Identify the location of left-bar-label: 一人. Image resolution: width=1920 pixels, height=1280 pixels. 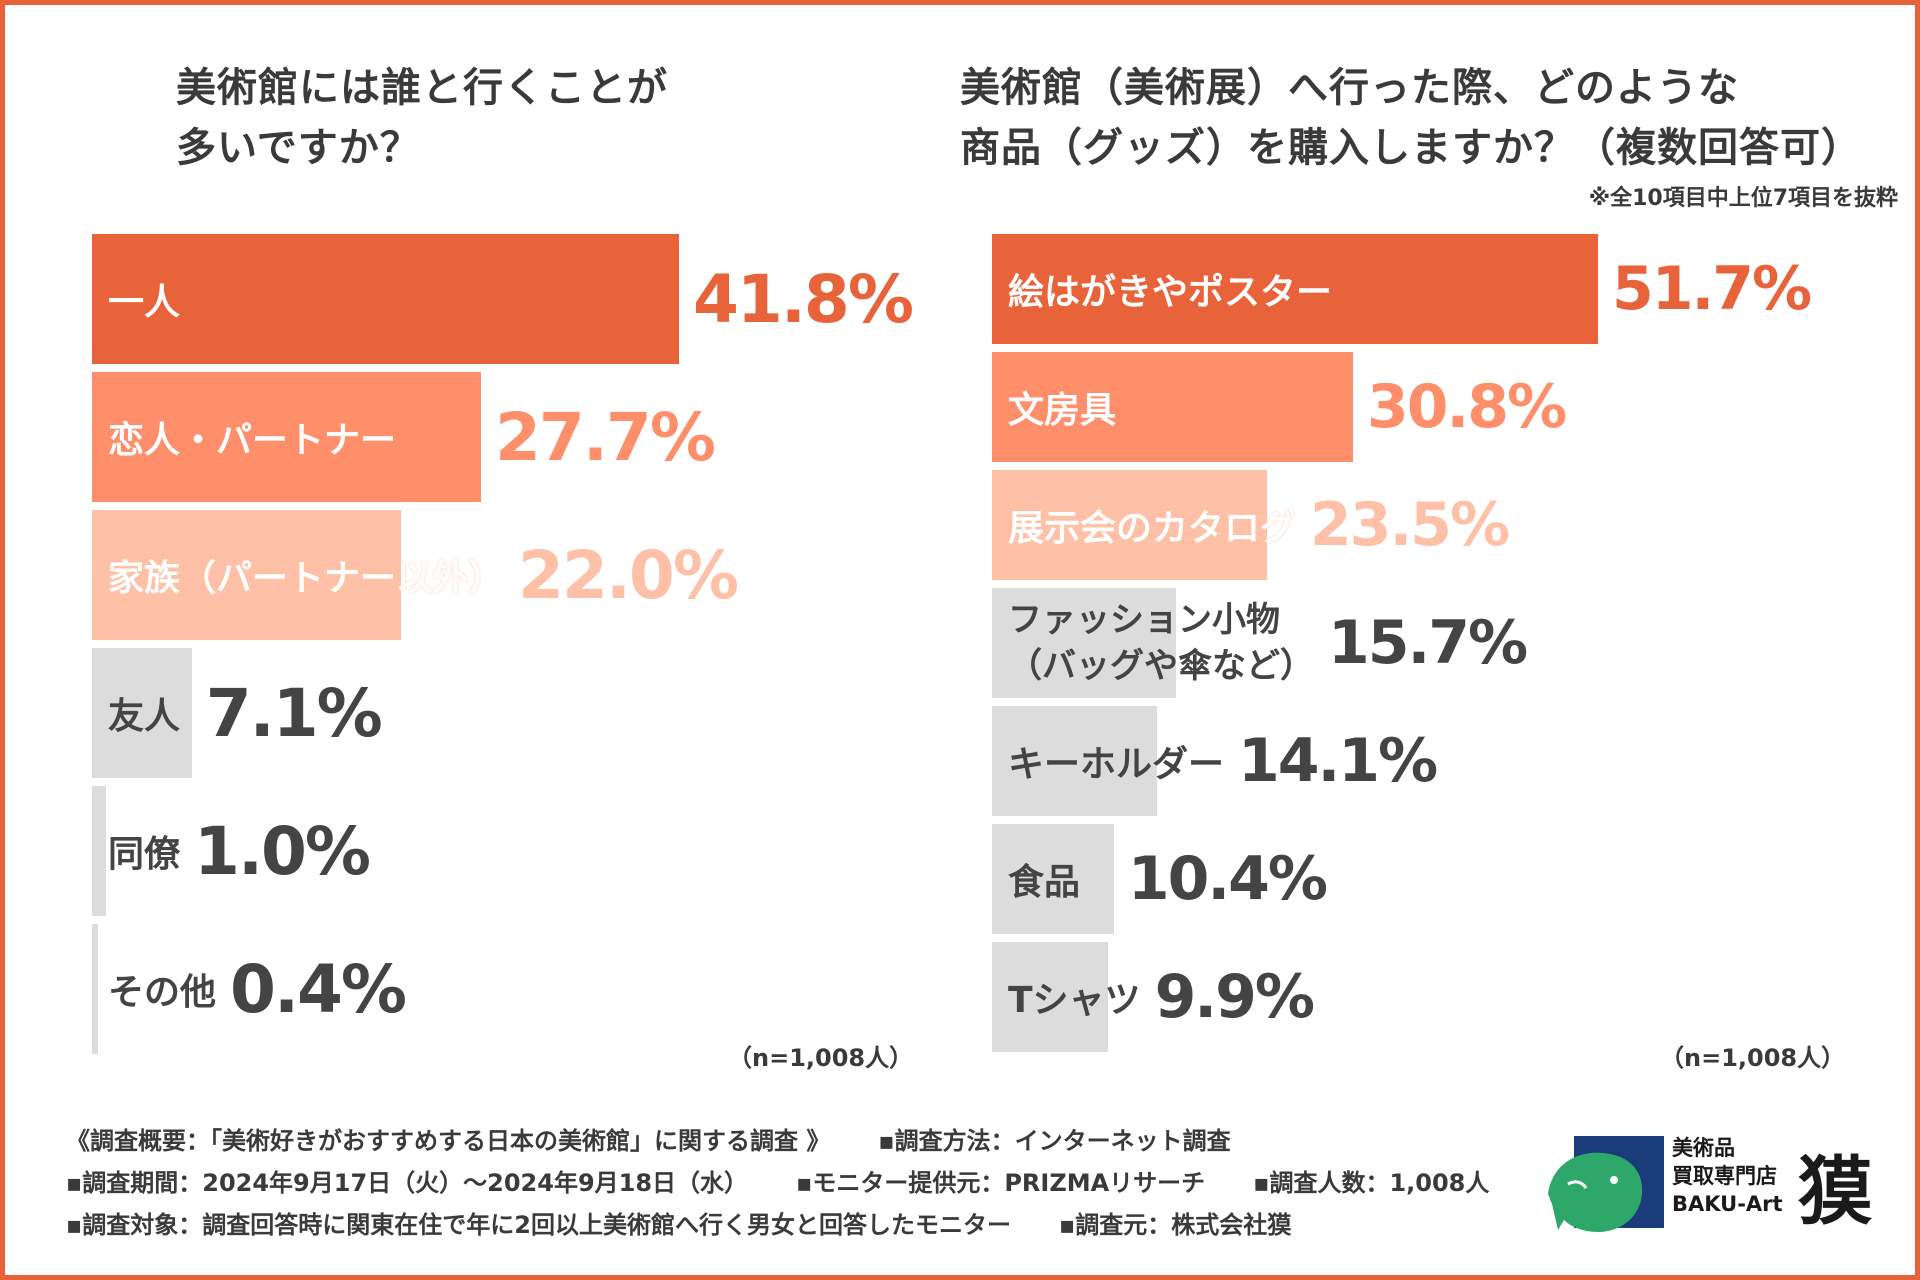
(144, 302).